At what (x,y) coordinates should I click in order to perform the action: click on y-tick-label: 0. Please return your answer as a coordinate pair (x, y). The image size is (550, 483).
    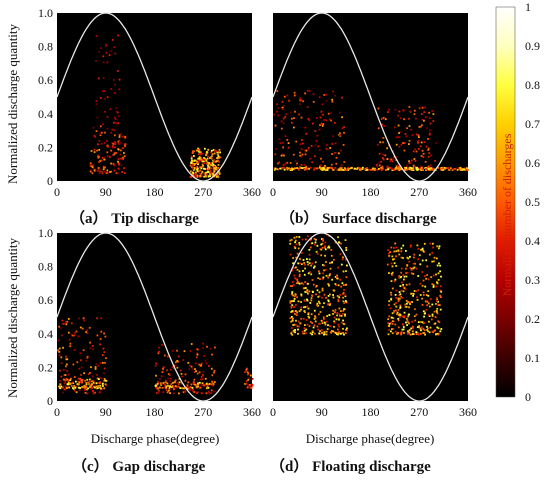
    Looking at the image, I should click on (50, 401).